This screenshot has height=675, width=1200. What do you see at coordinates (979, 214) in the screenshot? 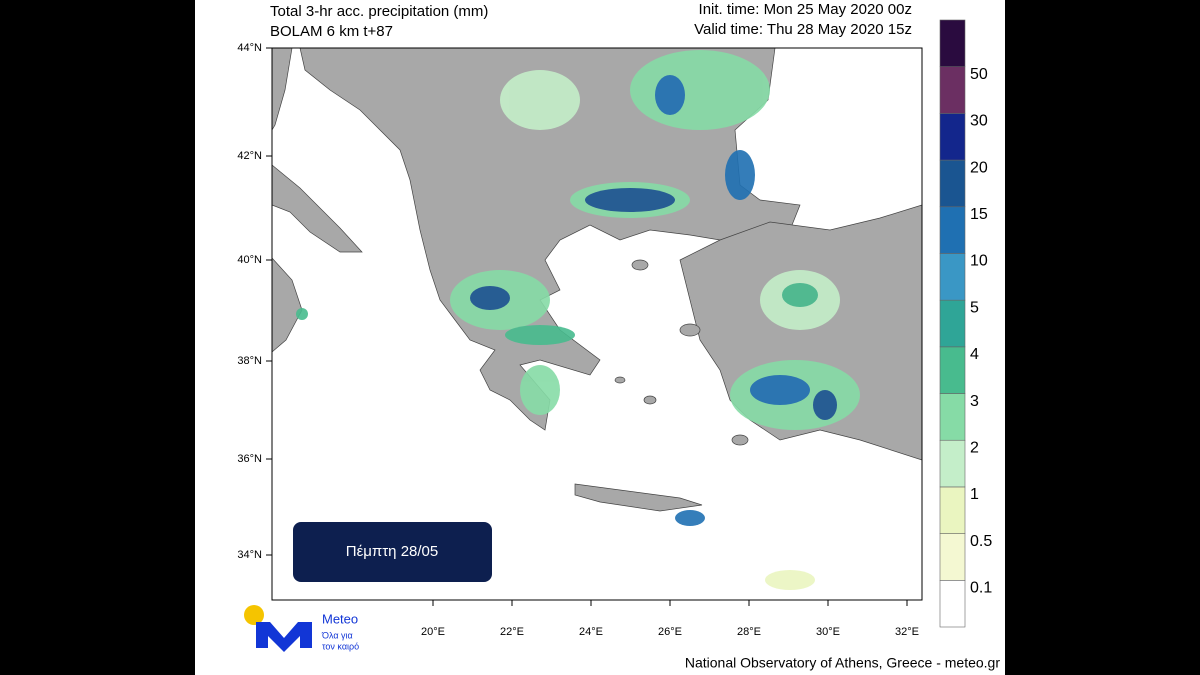
I see `colorbar-label: 15` at bounding box center [979, 214].